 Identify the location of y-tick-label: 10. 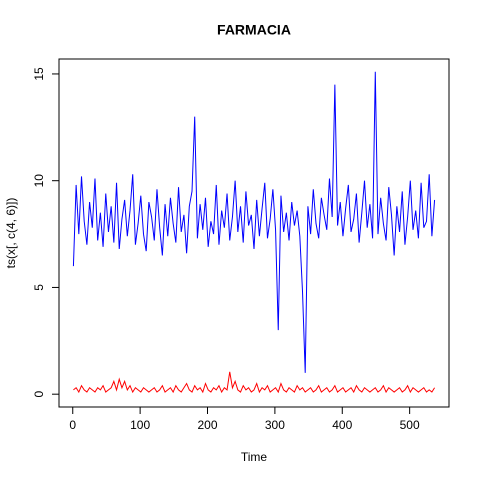
(39, 181).